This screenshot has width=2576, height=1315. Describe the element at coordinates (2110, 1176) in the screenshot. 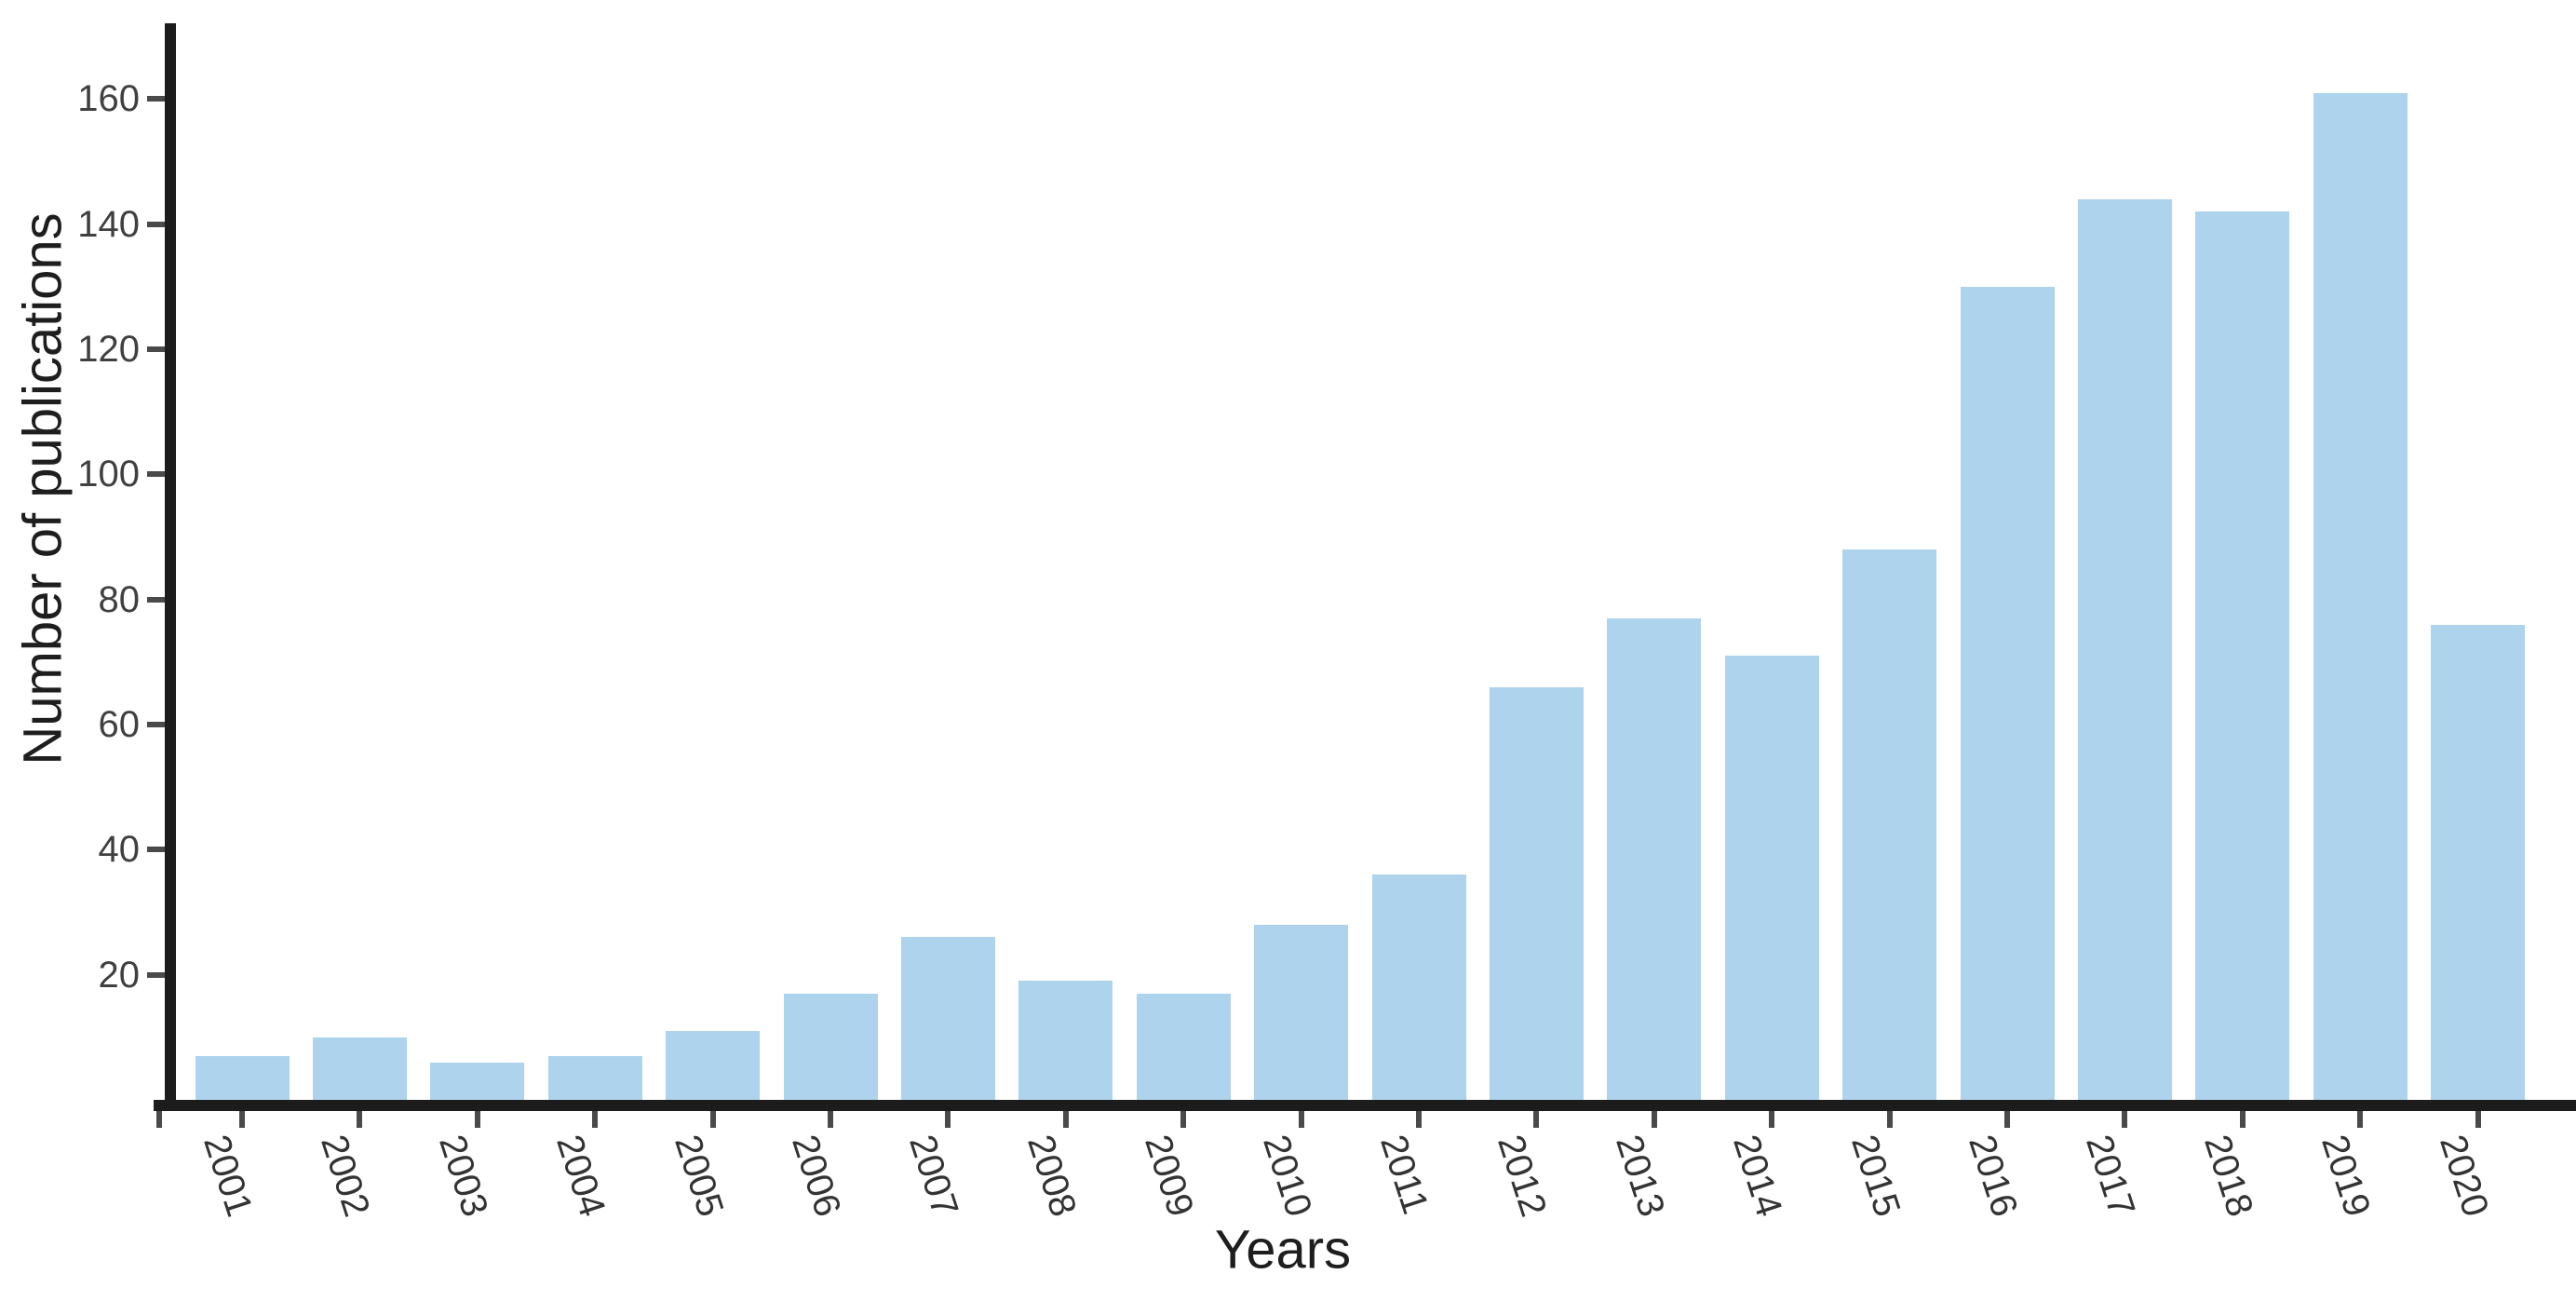

I see `x-tick-label-2017: 2017` at that location.